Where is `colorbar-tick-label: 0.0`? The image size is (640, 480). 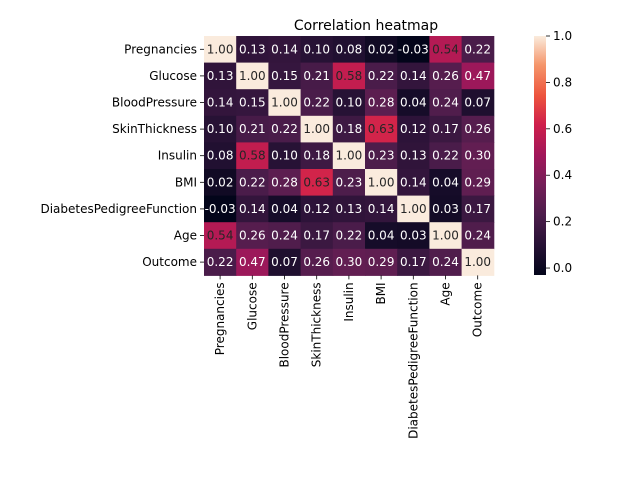 colorbar-tick-label: 0.0 is located at coordinates (562, 268).